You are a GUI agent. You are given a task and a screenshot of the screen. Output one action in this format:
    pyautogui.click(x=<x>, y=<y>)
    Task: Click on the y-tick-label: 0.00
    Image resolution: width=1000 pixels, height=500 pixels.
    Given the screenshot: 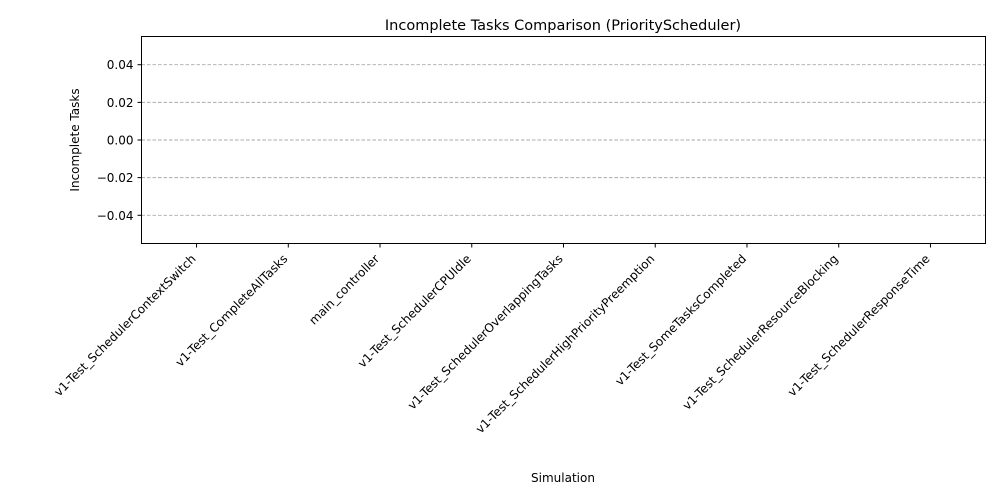 What is the action you would take?
    pyautogui.click(x=120, y=141)
    